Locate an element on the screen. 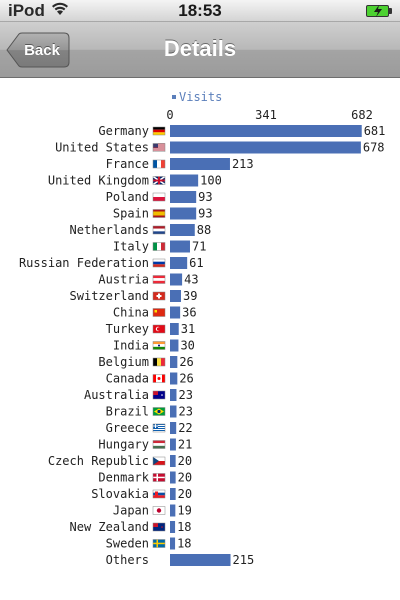 The width and height of the screenshot is (400, 600). category-label: India is located at coordinates (131, 346).